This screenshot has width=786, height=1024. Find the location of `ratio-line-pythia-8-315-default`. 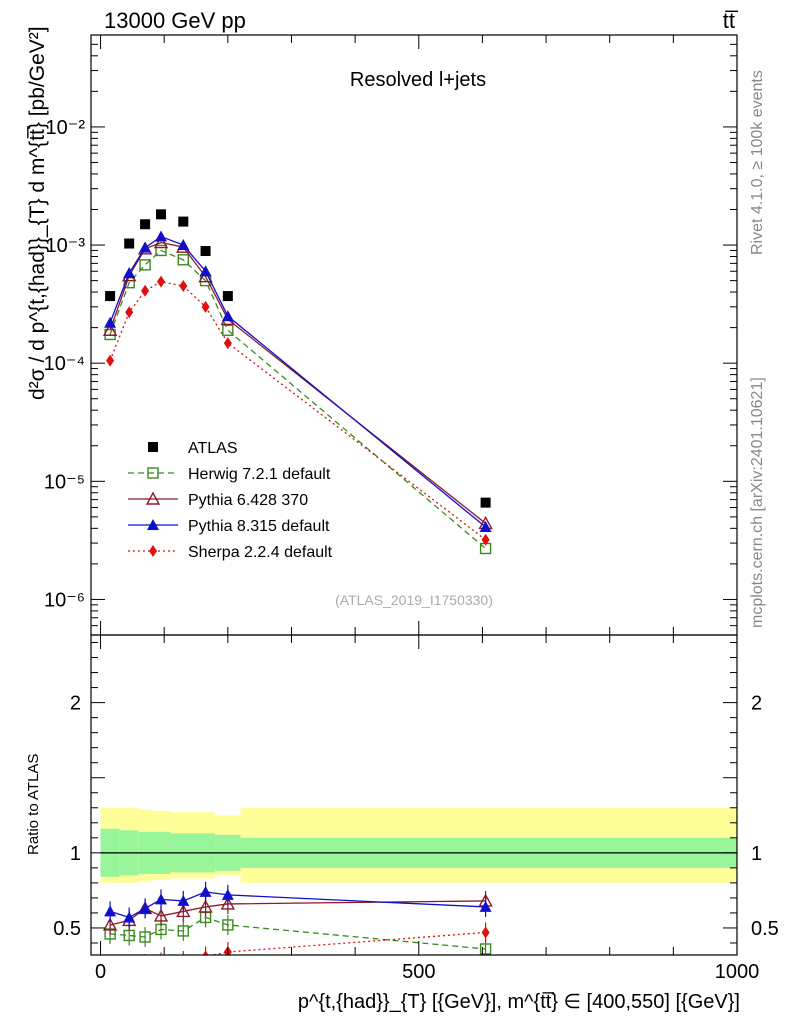

ratio-line-pythia-8-315-default is located at coordinates (297, 905).